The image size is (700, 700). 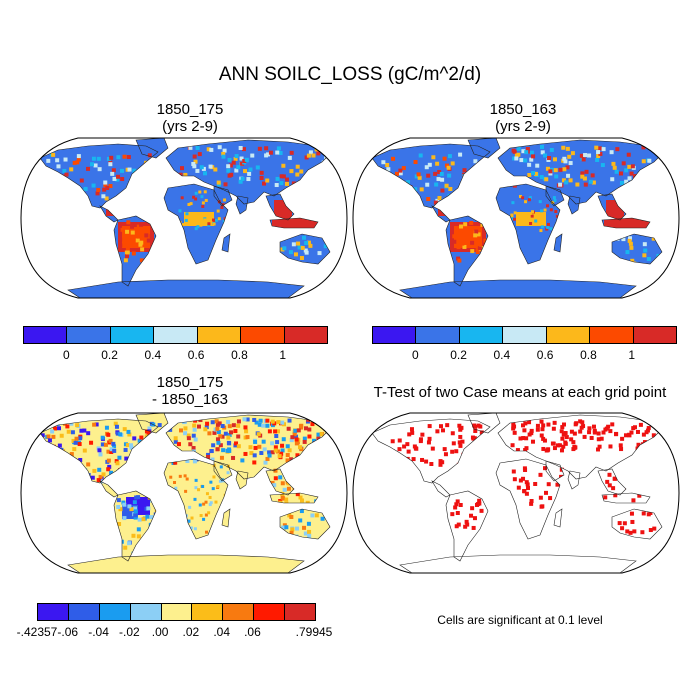 I want to click on land-antarctica, so click(x=186, y=564).